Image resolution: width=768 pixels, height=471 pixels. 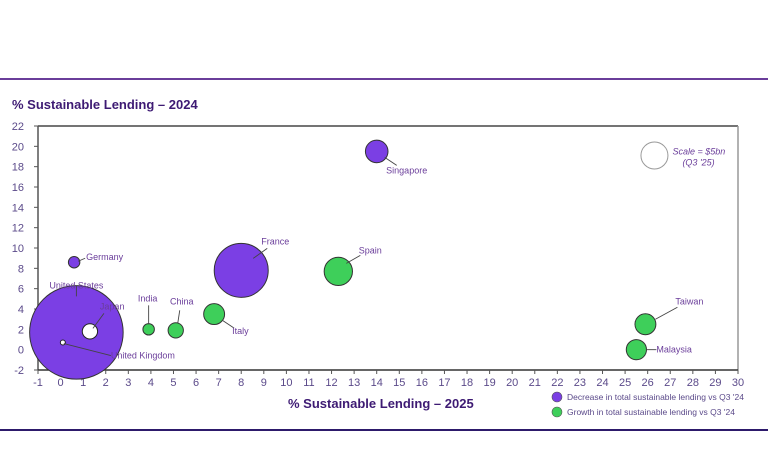 What do you see at coordinates (18, 229) in the screenshot?
I see `y-tick-label: 12` at bounding box center [18, 229].